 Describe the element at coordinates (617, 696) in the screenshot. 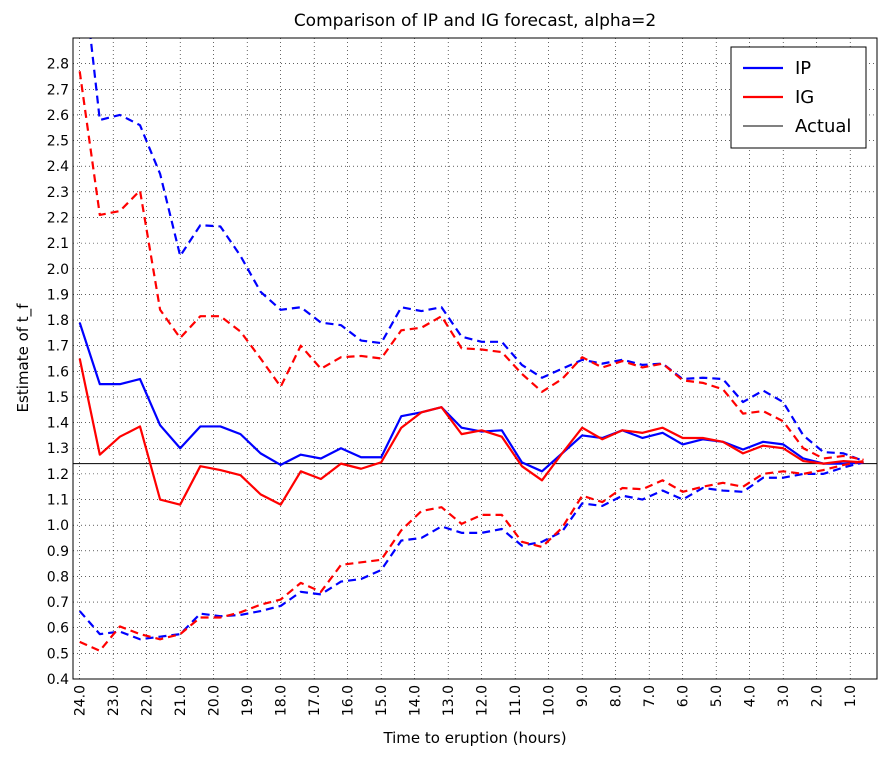

I see `x-tick-label: 8.0` at that location.